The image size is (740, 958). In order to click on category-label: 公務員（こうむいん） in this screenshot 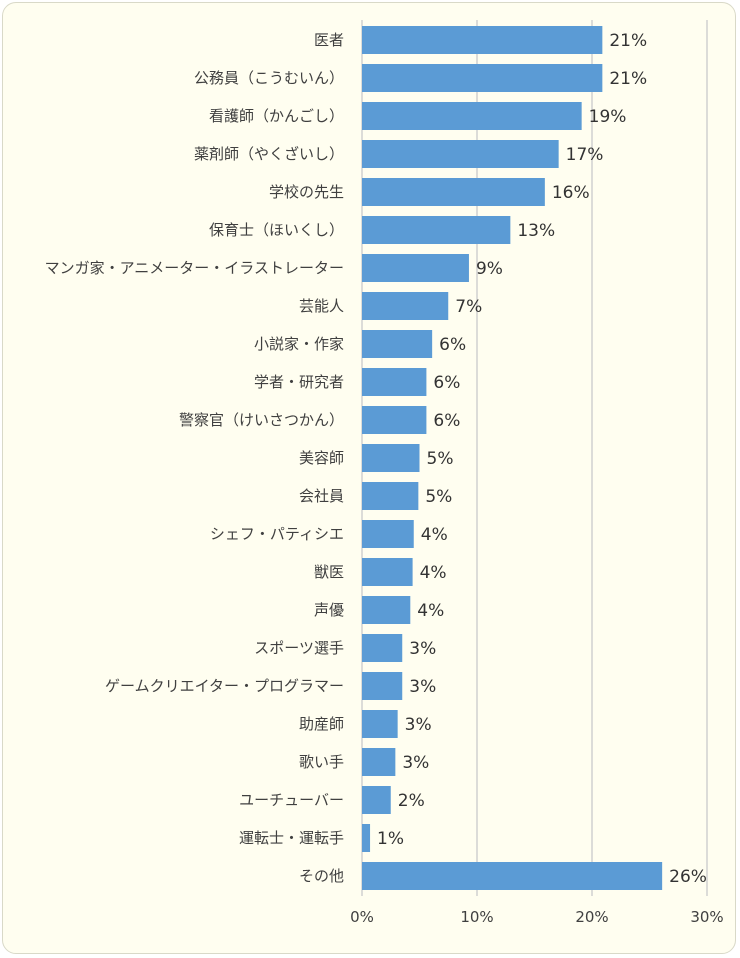, I will do `click(269, 78)`.